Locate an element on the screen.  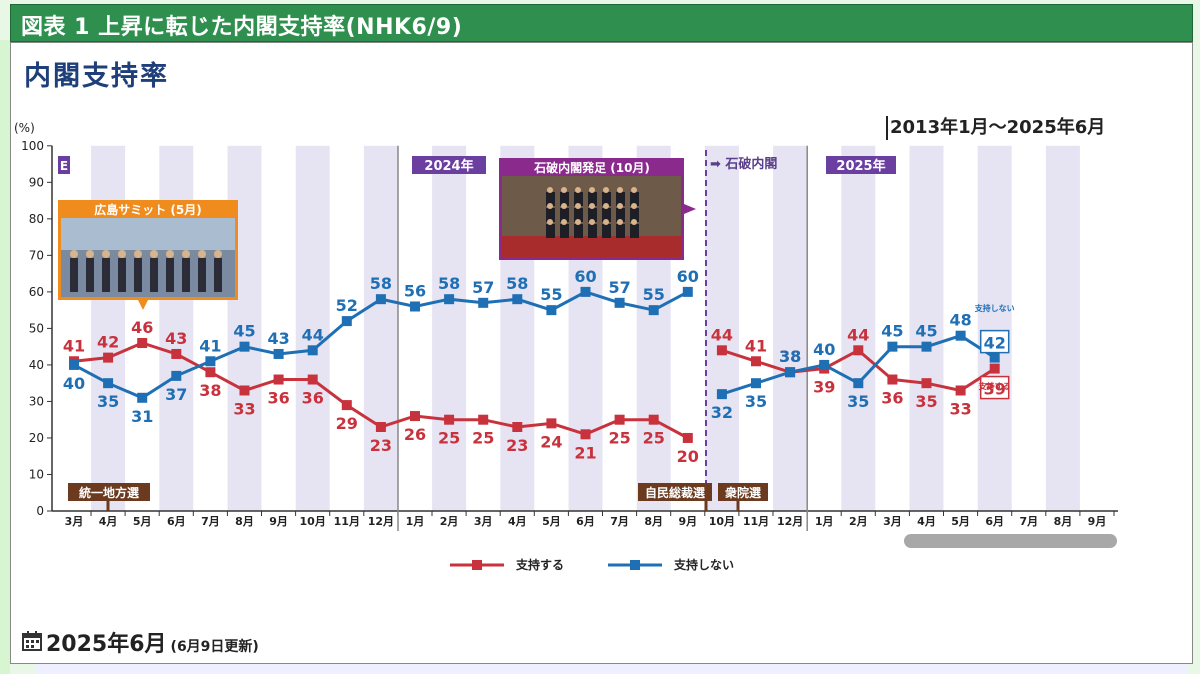
y-tick-label: 80 is located at coordinates (36, 219).